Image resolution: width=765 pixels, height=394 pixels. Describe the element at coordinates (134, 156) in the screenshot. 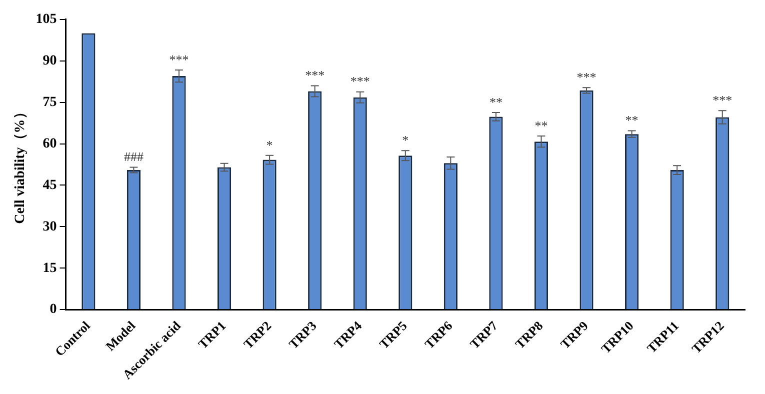

I see `annotation: ###` at that location.